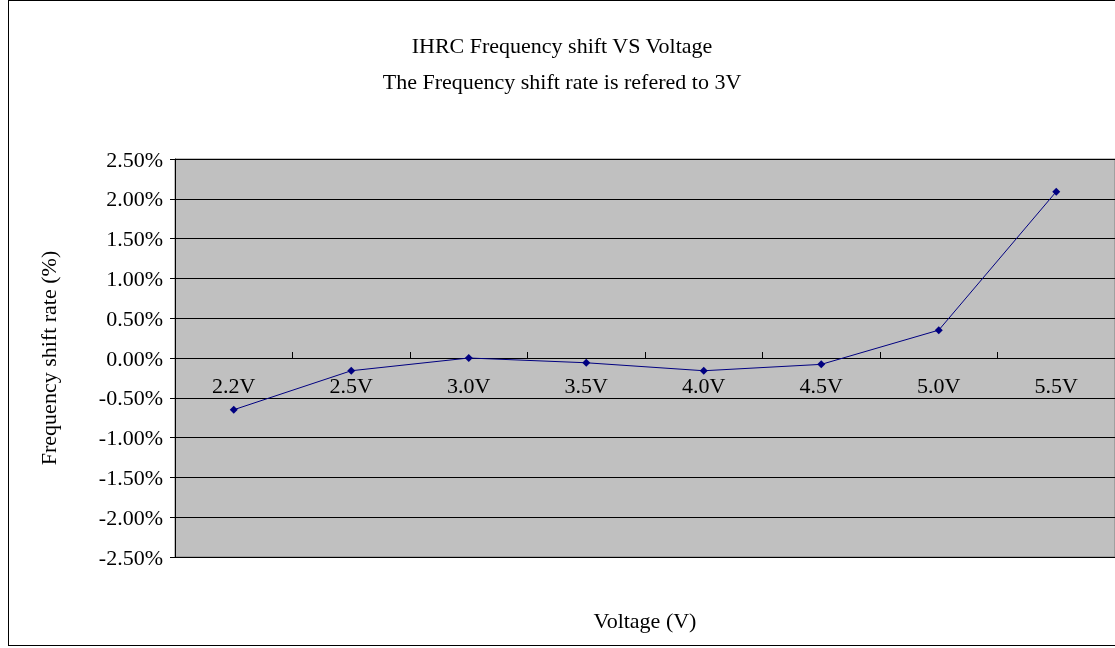 The image size is (1115, 648). I want to click on y-tick-label: 0.00%, so click(134, 358).